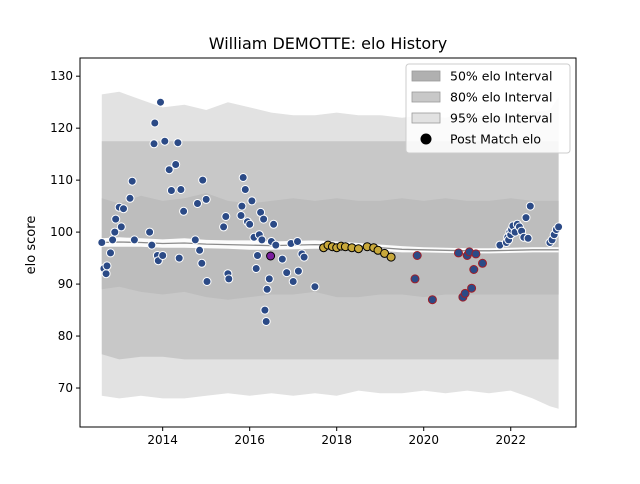 The image size is (640, 484). I want to click on y-tick-label: 130, so click(61, 76).